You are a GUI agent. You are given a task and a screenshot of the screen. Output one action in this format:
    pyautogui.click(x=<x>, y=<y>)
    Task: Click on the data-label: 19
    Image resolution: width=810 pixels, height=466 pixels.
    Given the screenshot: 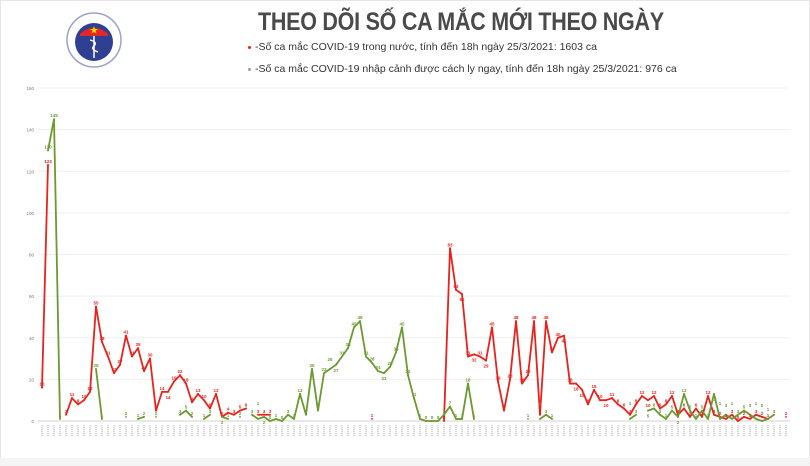 What is the action you would take?
    pyautogui.click(x=498, y=377)
    